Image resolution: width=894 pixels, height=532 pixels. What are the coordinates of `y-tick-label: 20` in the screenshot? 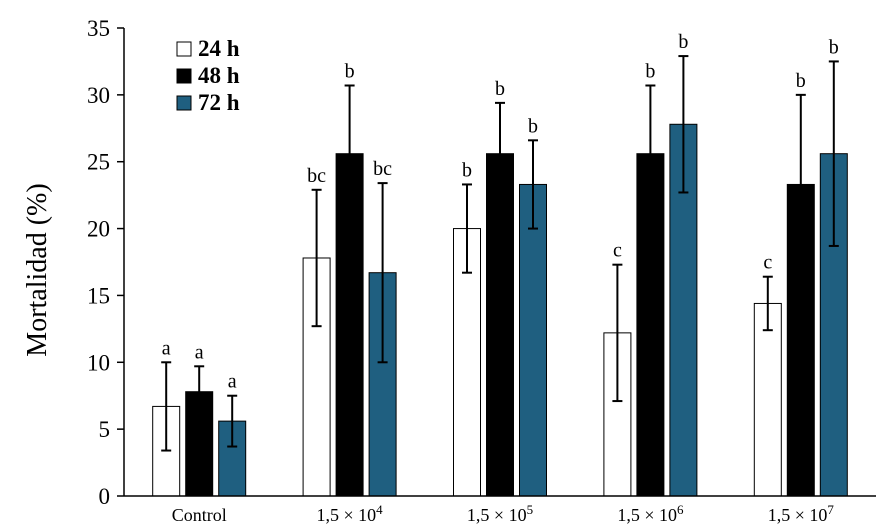 It's located at (98, 229).